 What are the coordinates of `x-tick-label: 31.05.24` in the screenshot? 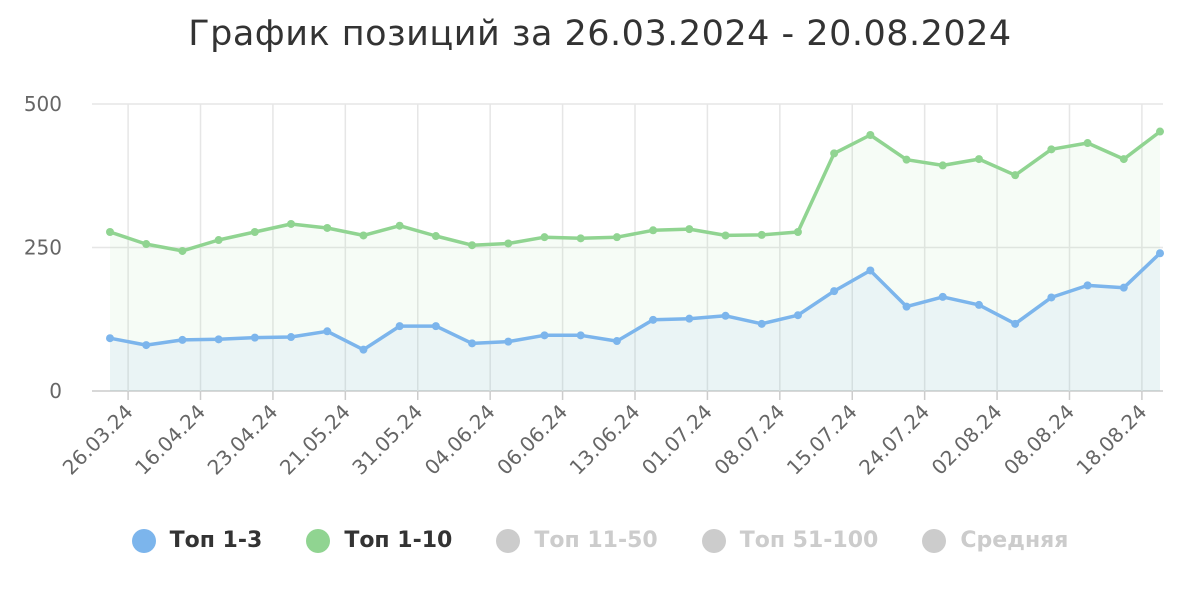 It's located at (387, 440).